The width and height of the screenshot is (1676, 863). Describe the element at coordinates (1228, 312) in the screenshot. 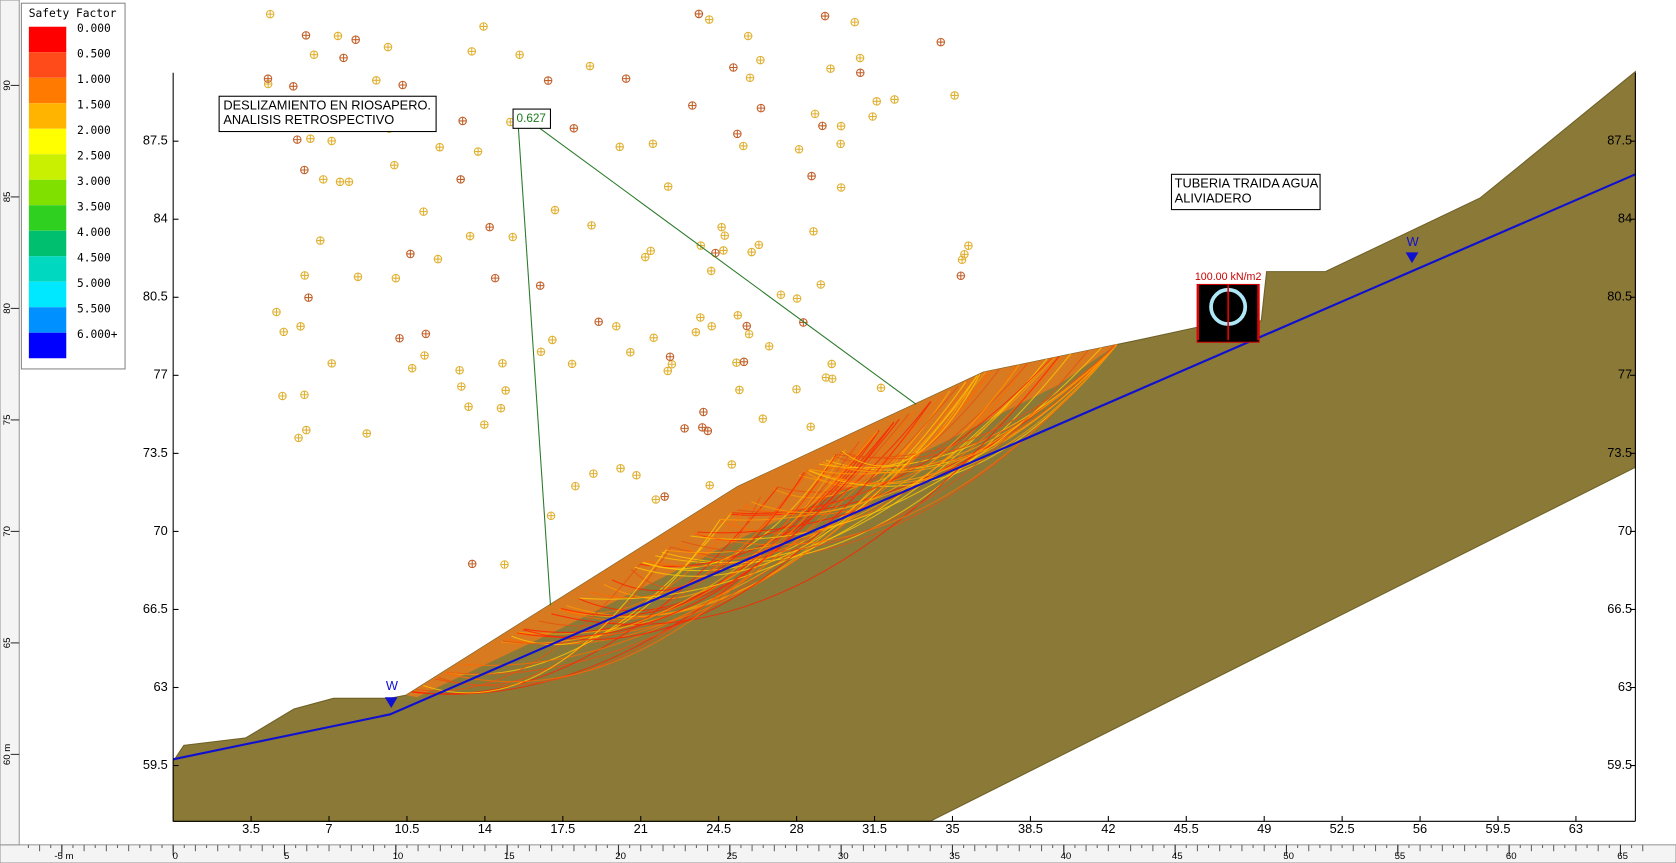

I see `load-arrows` at that location.